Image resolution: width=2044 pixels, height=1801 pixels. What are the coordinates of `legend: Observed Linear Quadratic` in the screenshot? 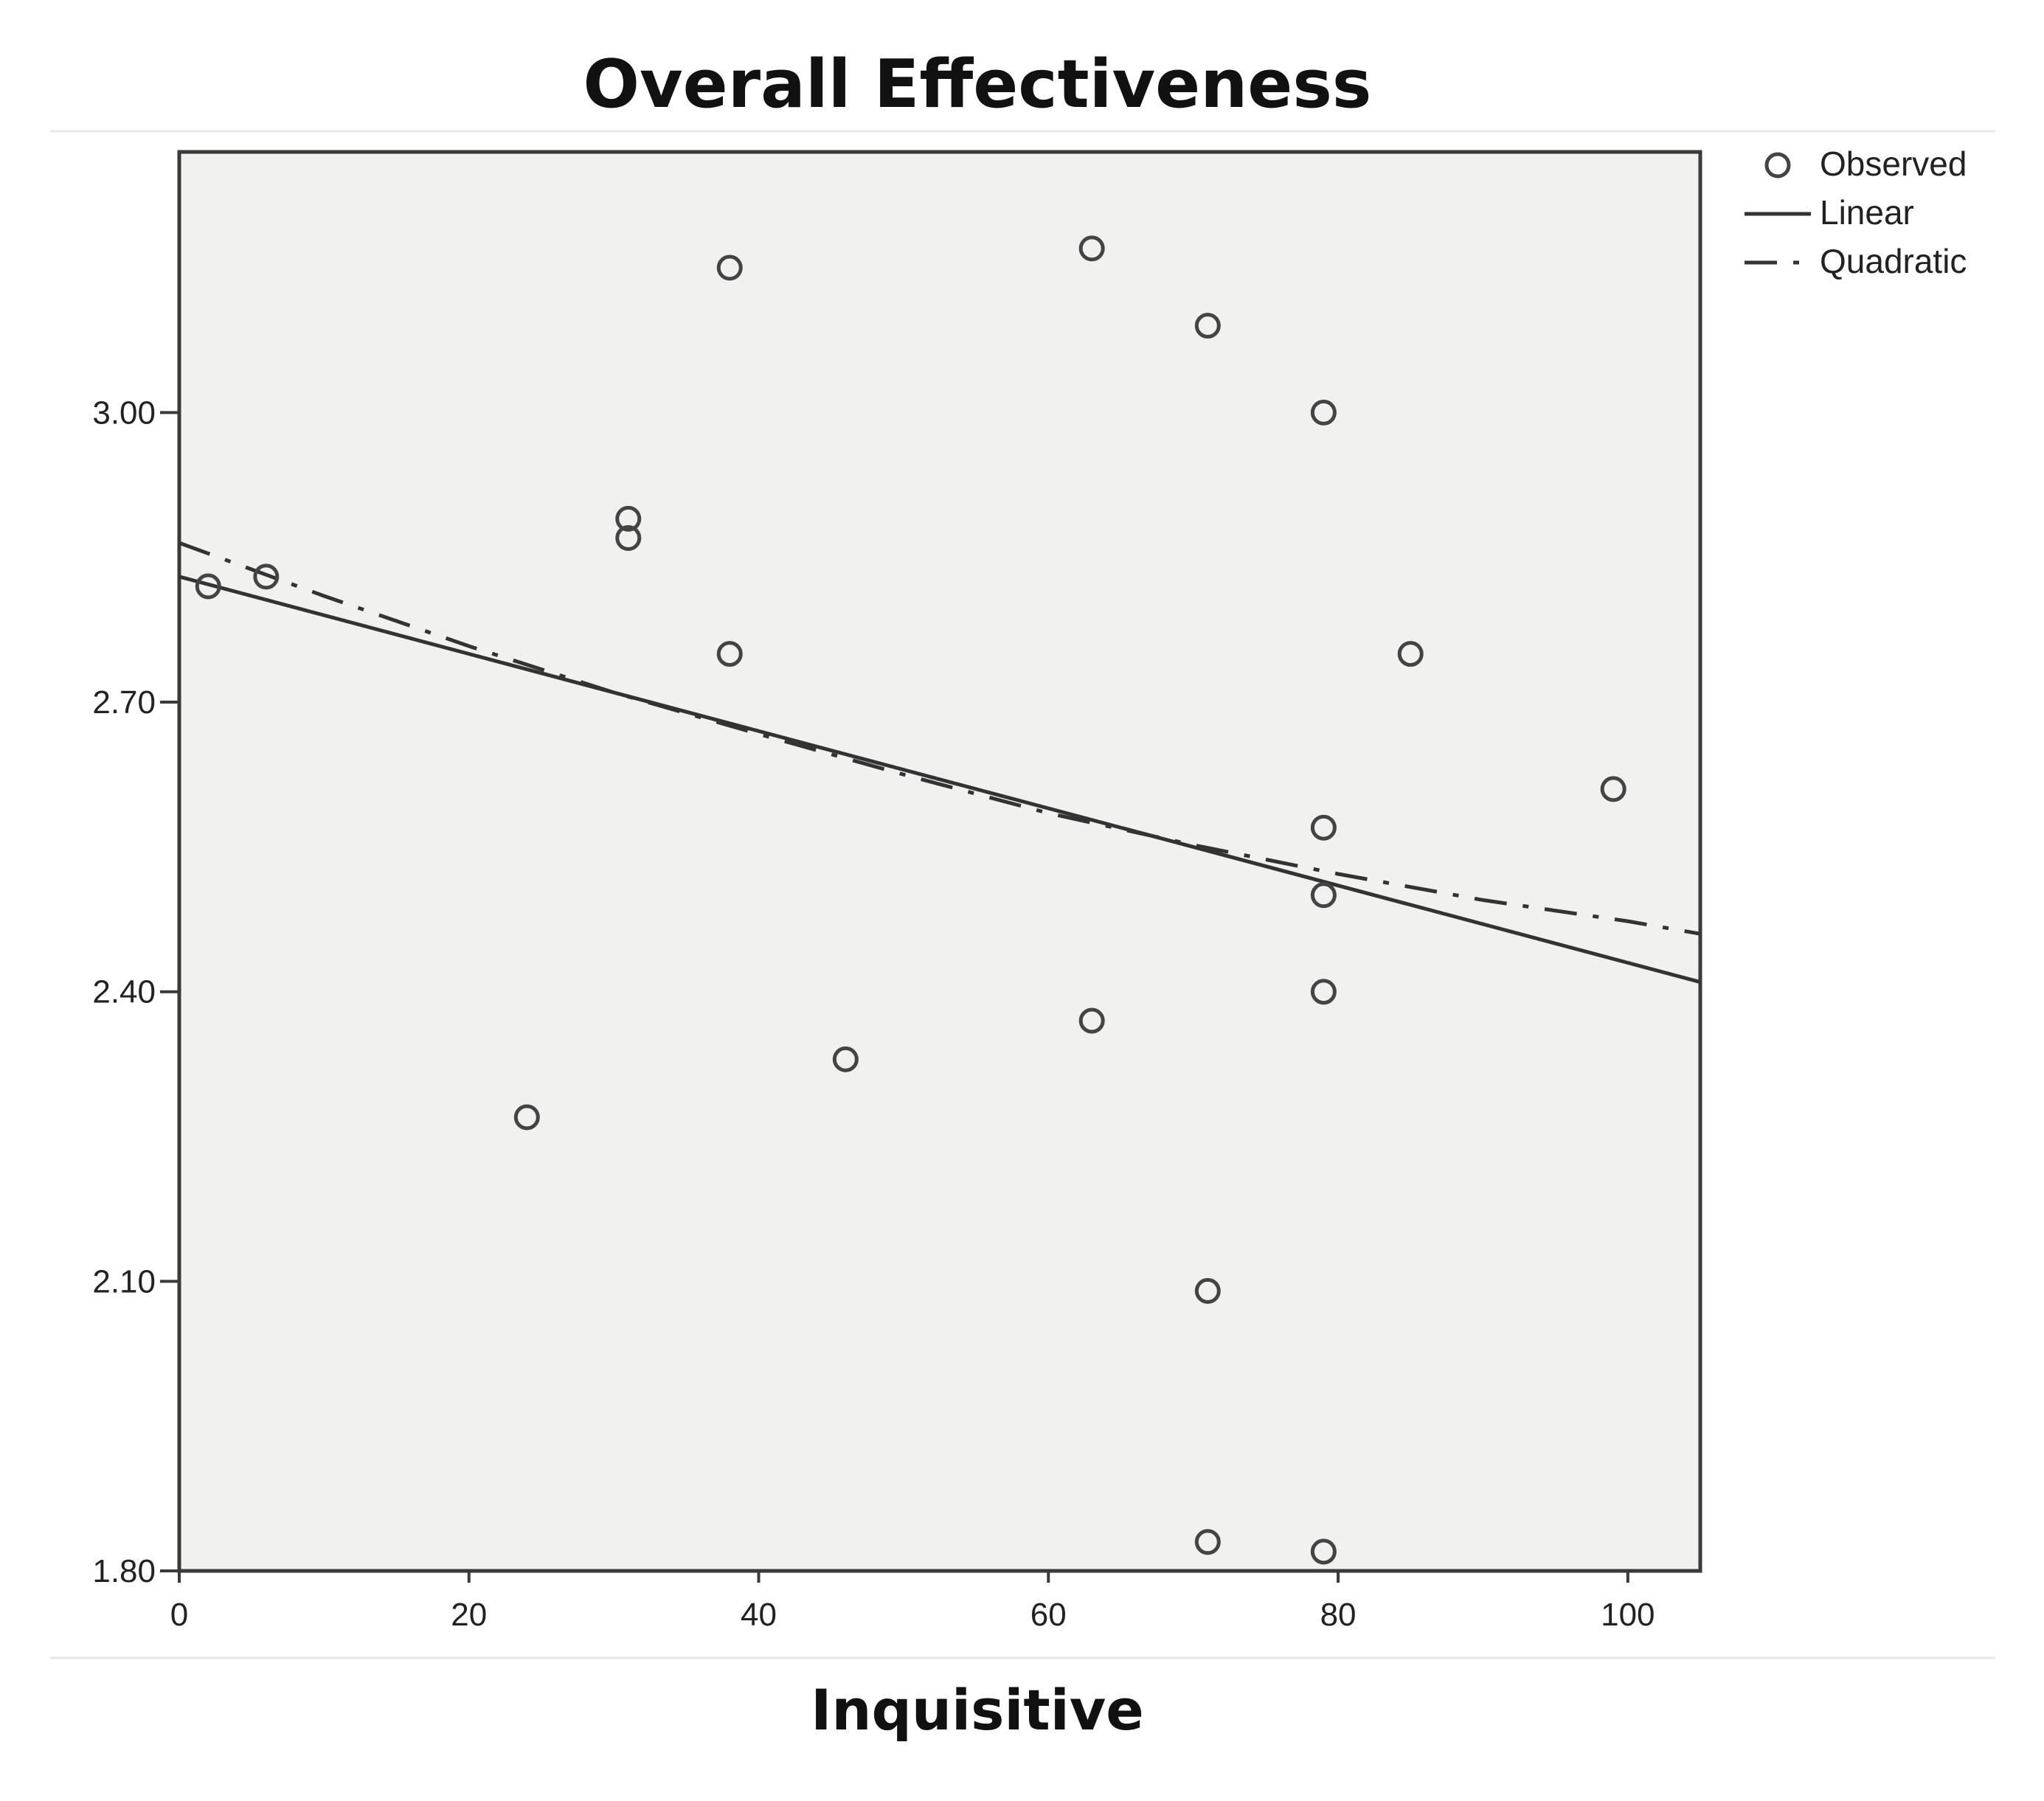 It's located at (1856, 212).